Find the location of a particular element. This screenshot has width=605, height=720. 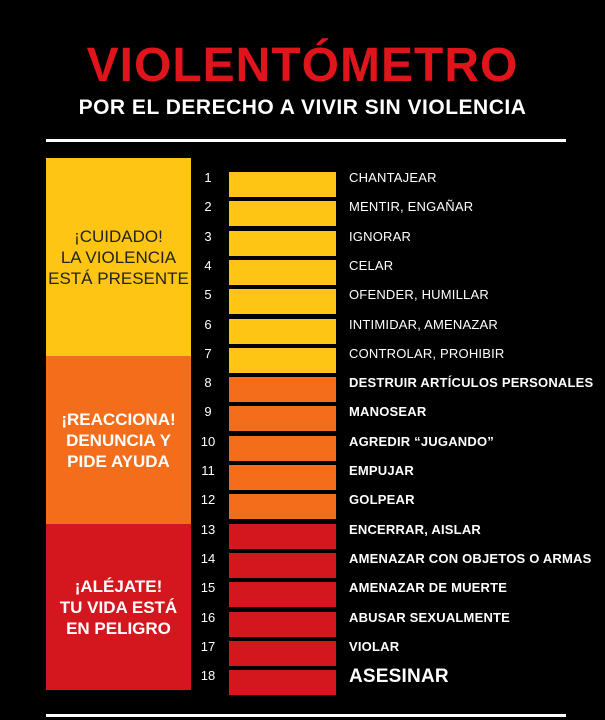

scale-row: 16 ABUSAR SEXUALMENTE is located at coordinates (302, 624).